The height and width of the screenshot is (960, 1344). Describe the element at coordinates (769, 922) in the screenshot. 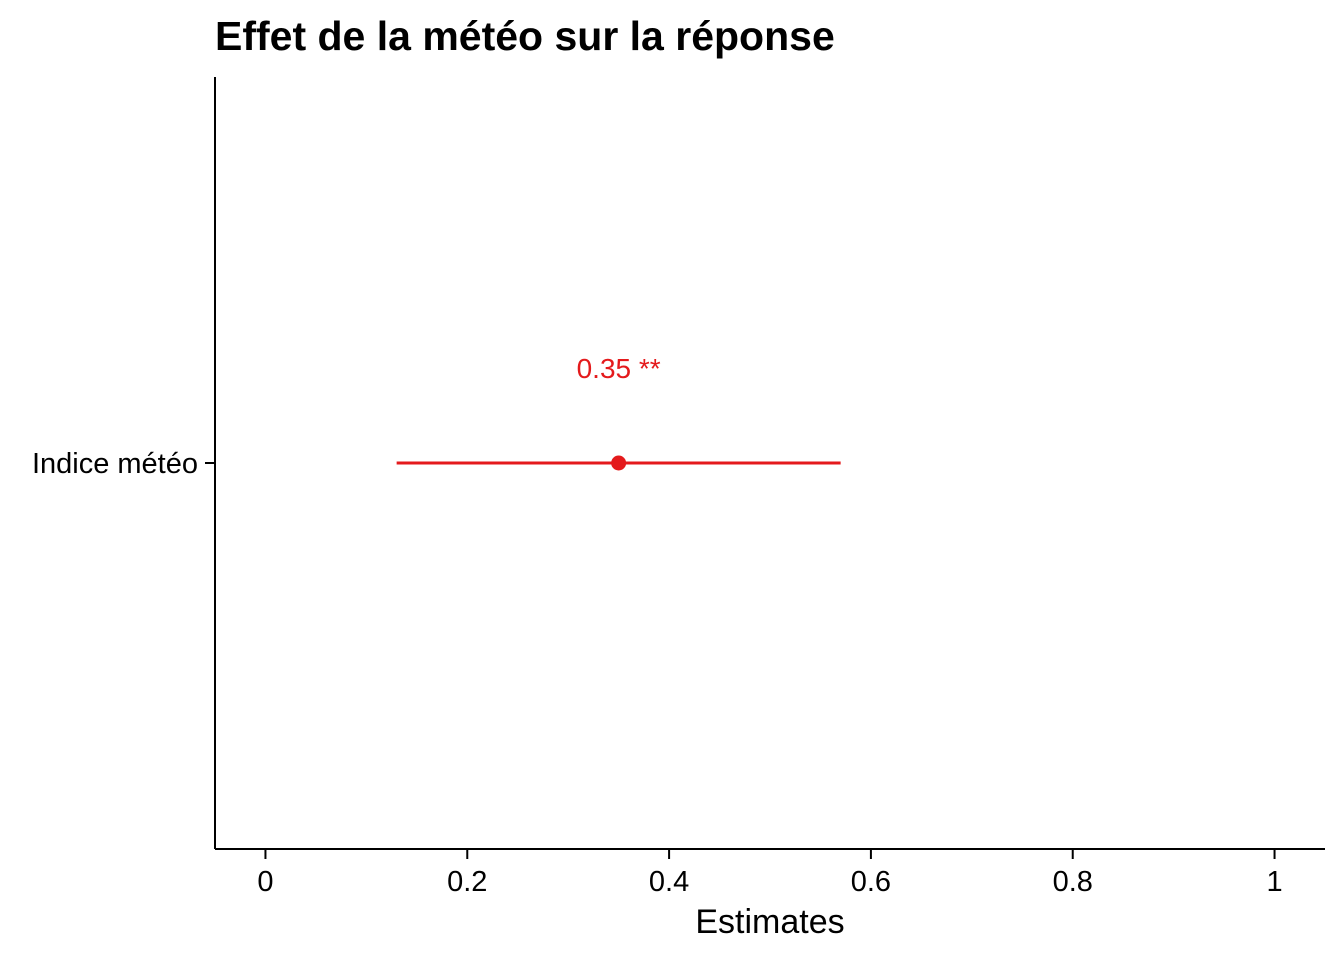

I see `x-axis-title: Estimates` at that location.